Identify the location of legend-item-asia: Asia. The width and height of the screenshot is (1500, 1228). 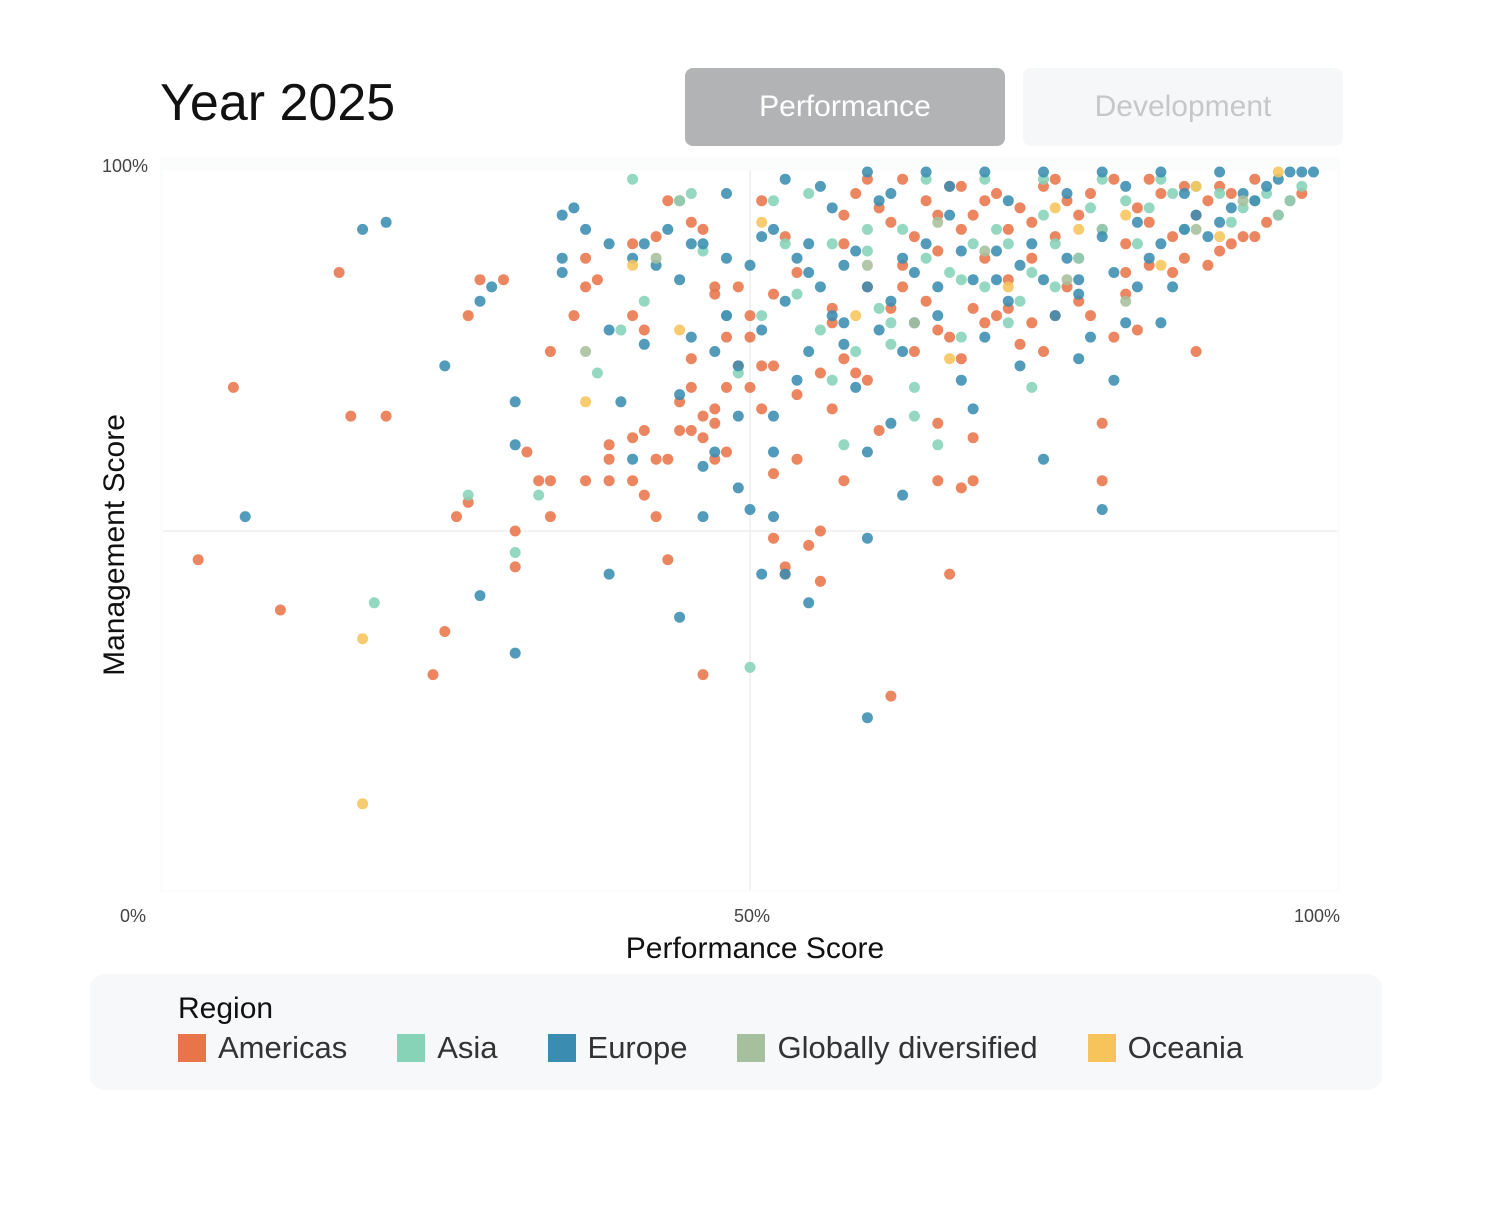
(447, 1048).